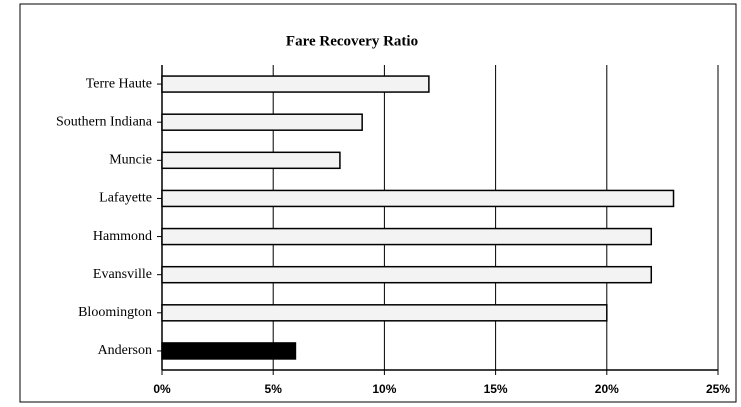  What do you see at coordinates (352, 41) in the screenshot?
I see `chart-title: Fare Recovery Ratio` at bounding box center [352, 41].